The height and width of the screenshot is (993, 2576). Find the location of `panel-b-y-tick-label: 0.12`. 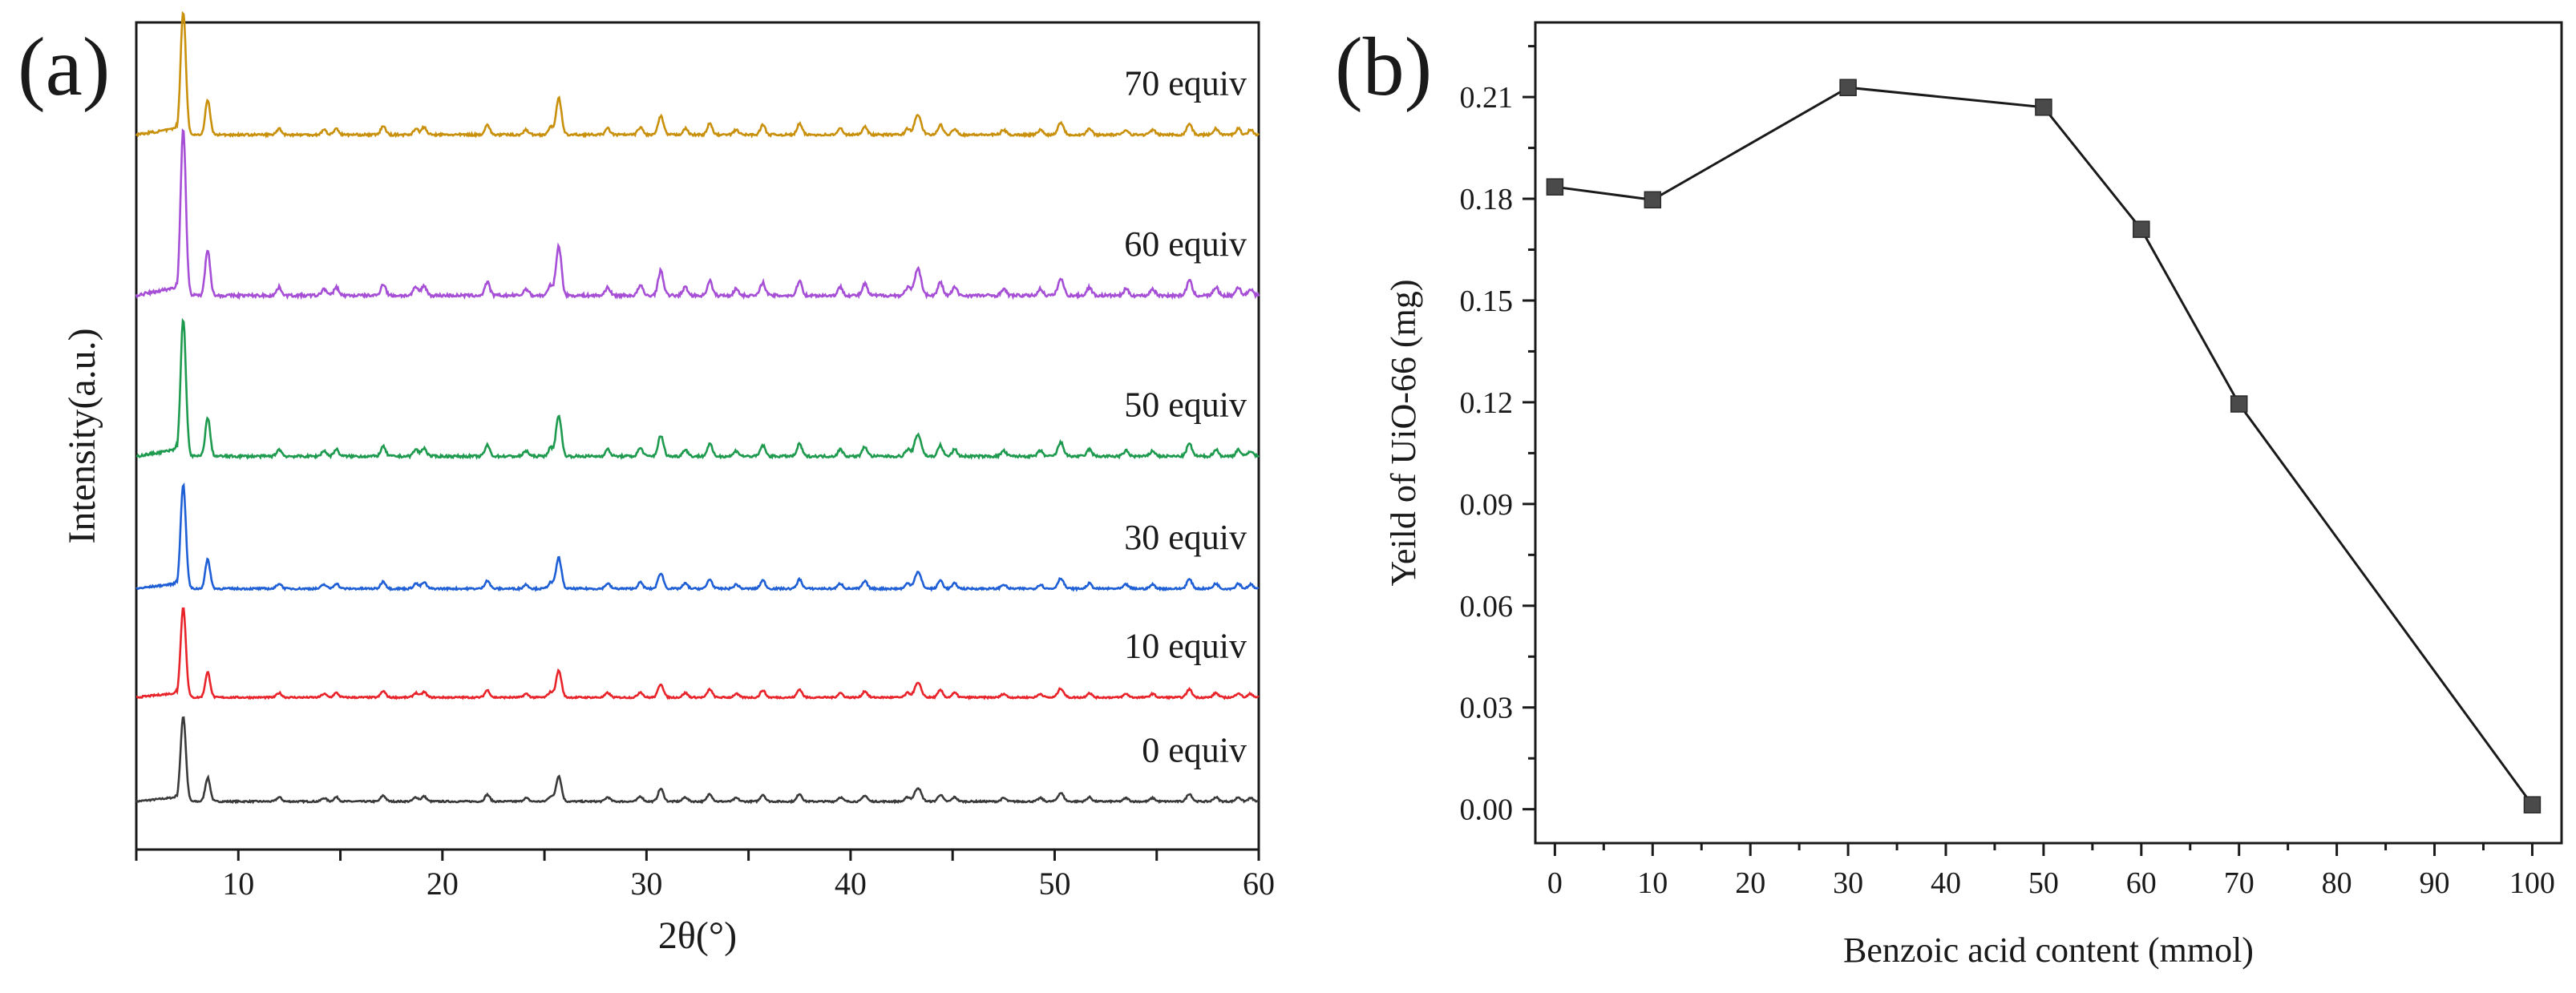

panel-b-y-tick-label: 0.12 is located at coordinates (1487, 403).